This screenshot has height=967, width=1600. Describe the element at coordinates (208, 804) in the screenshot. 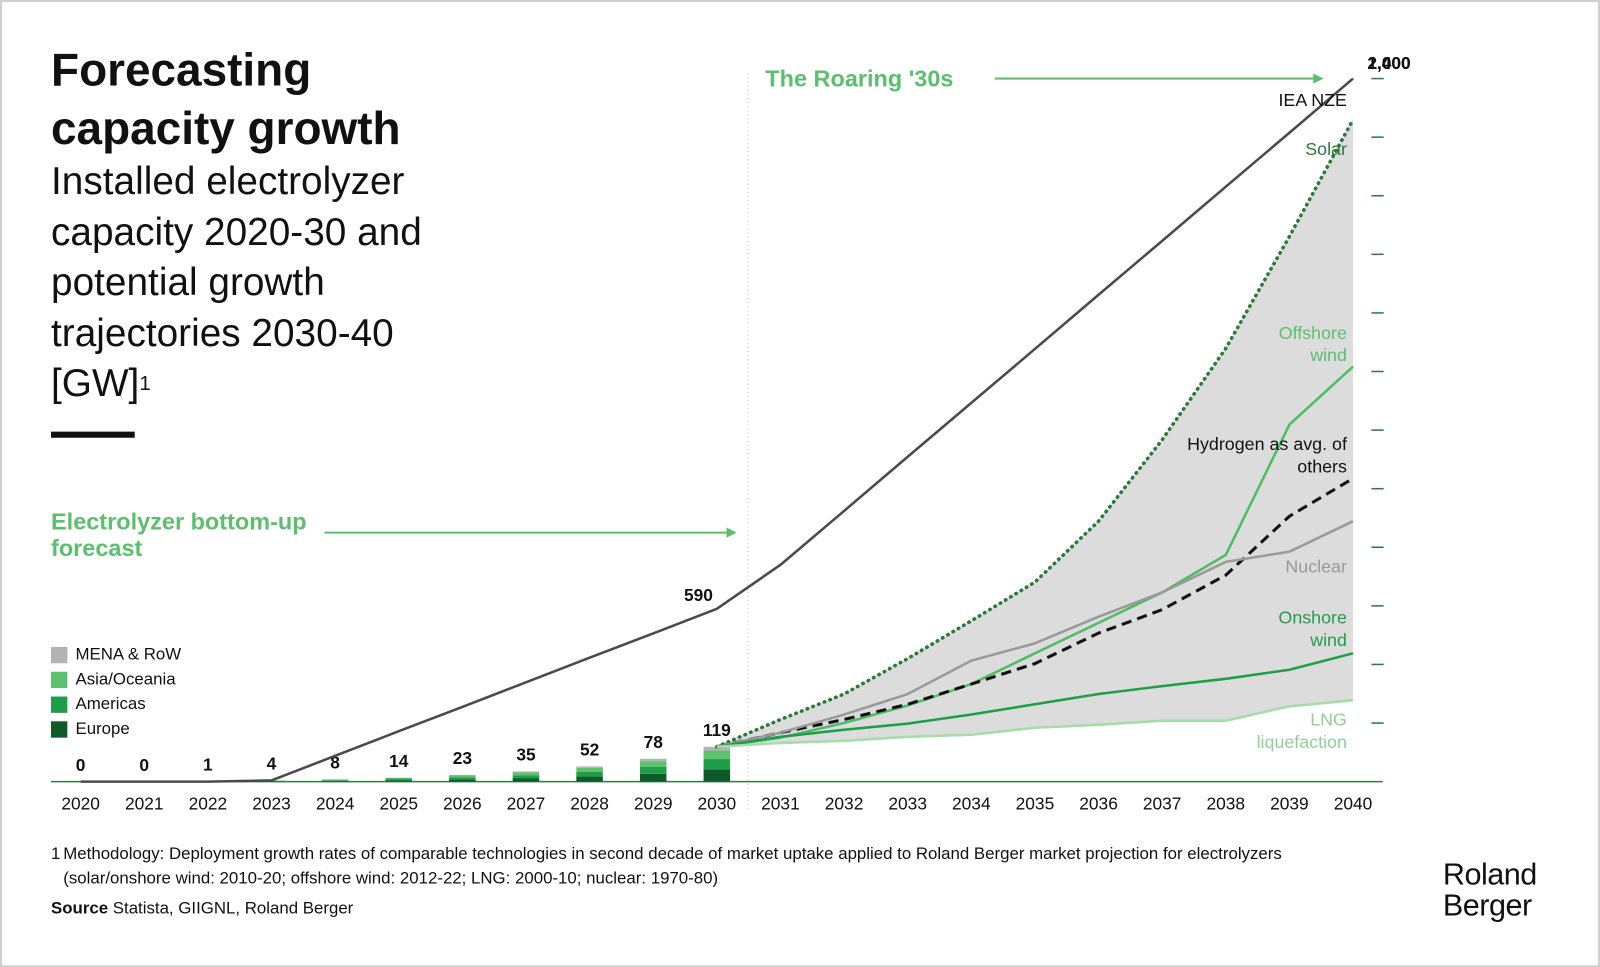

I see `x-tick-label: 2022` at that location.